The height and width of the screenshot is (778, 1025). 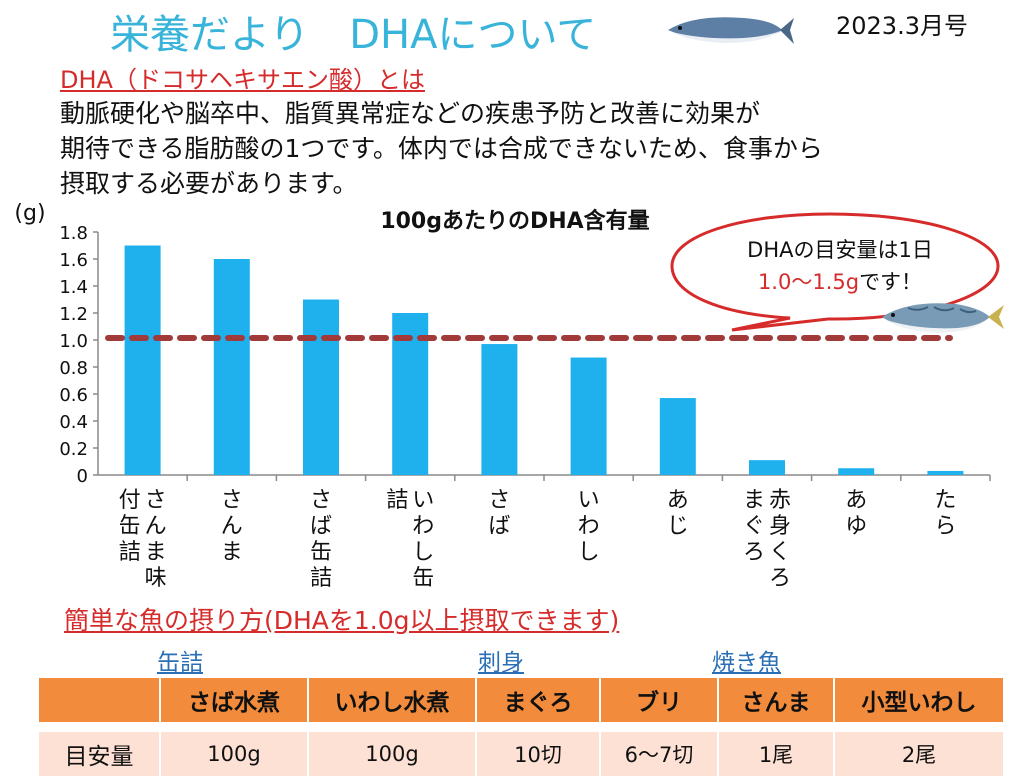 I want to click on svg-text: じ, so click(x=678, y=526).